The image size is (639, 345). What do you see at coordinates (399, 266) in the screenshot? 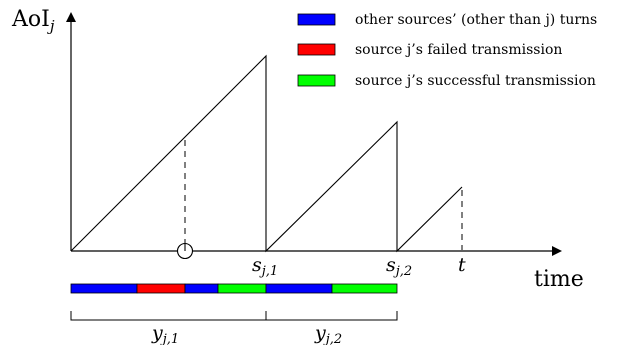
I see `tick-label-s-j-2: sj,2` at bounding box center [399, 266].